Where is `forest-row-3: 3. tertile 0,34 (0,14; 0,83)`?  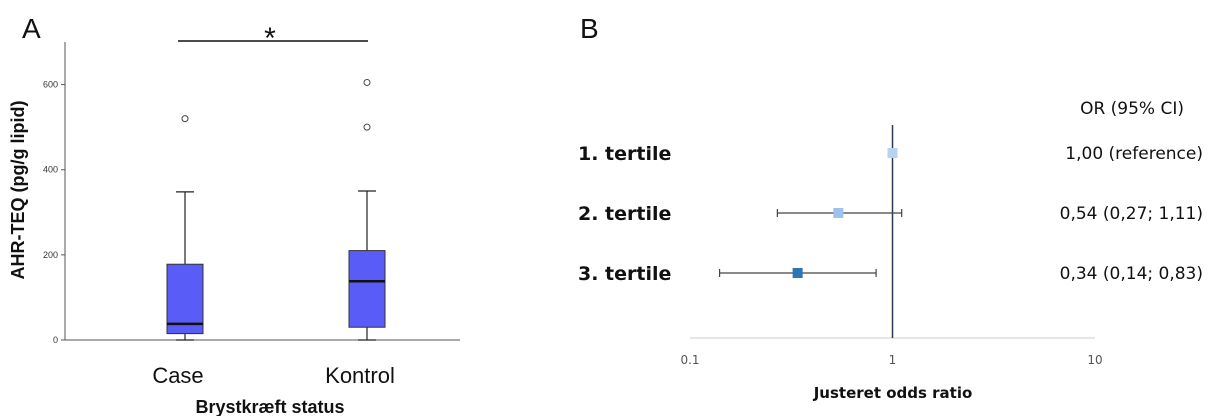
forest-row-3: 3. tertile 0,34 (0,14; 0,83) is located at coordinates (890, 274).